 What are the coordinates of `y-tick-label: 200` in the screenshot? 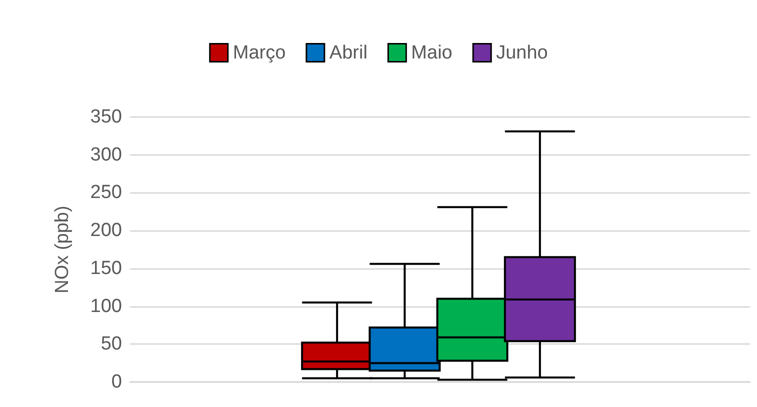 It's located at (106, 231).